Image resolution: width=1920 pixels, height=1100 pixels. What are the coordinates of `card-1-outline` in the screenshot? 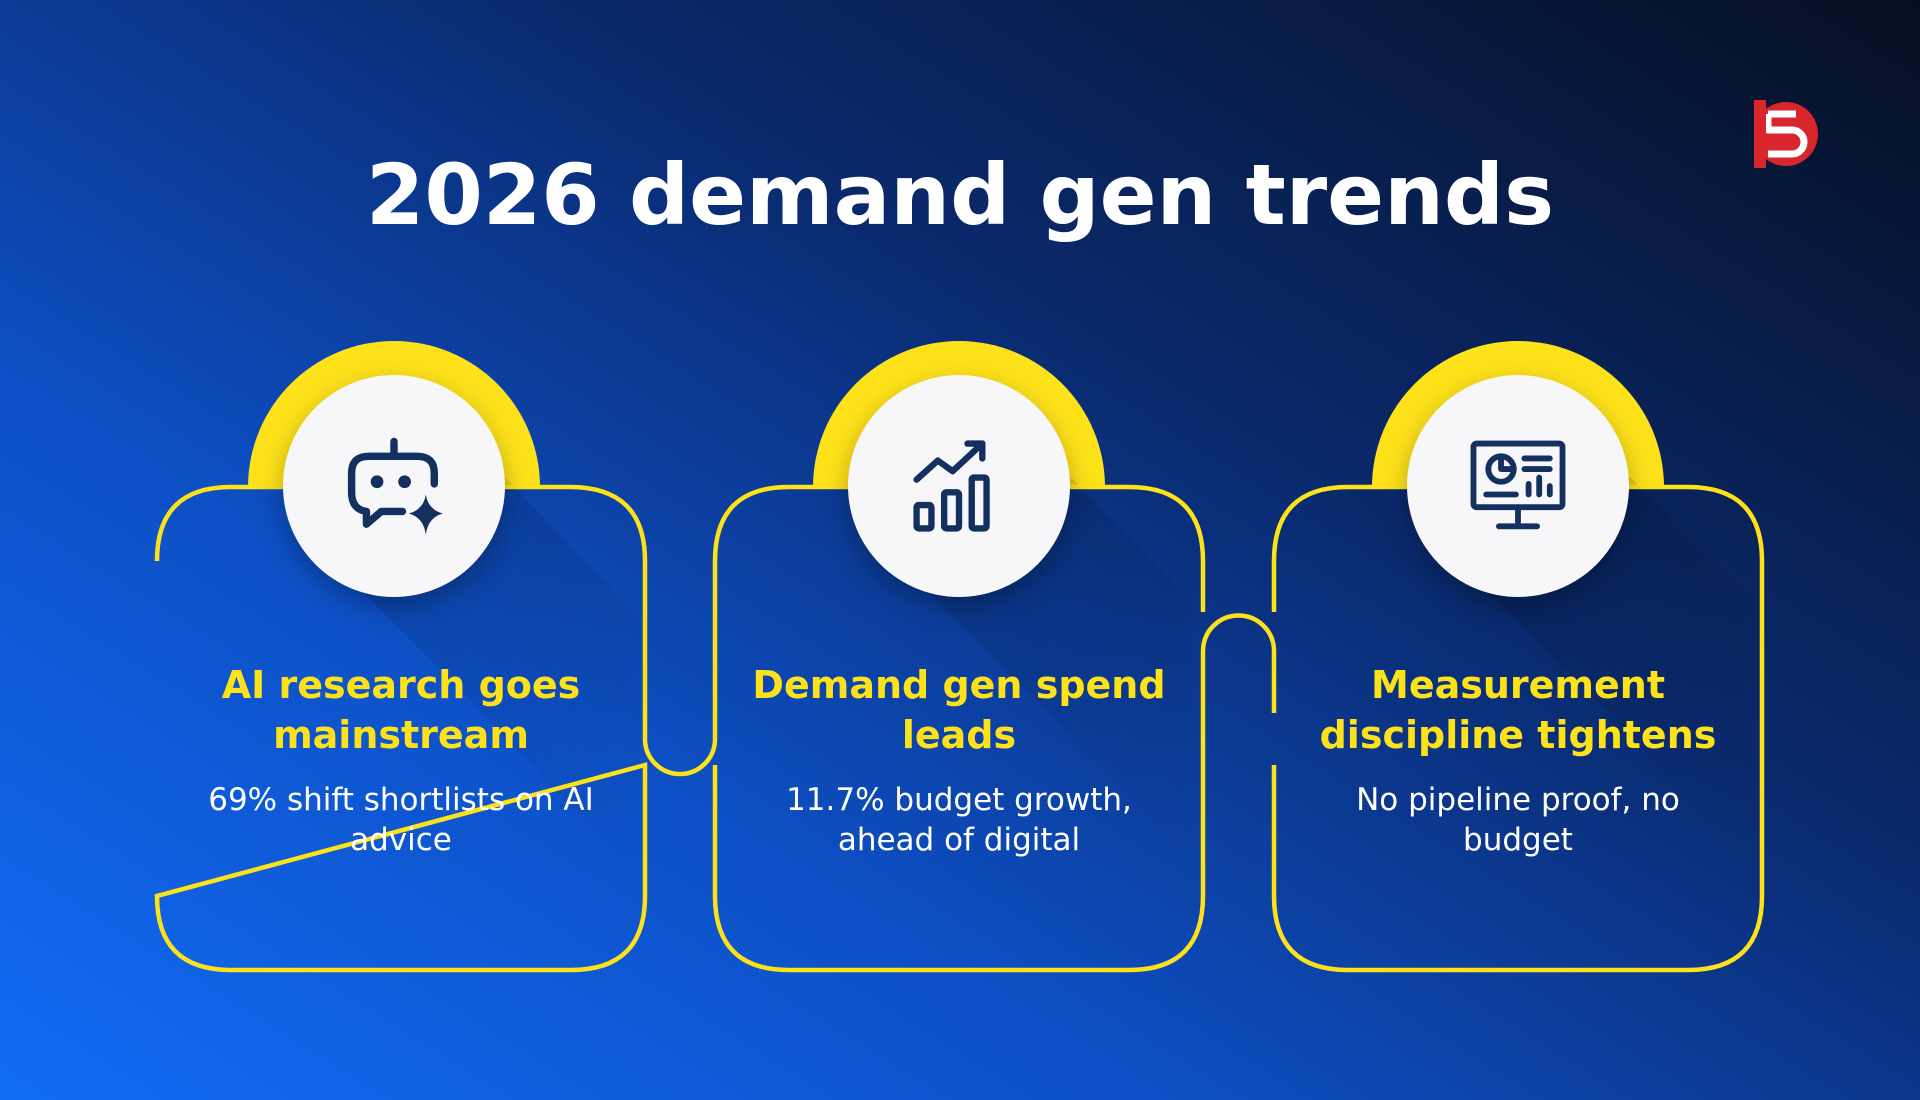 It's located at (401, 728).